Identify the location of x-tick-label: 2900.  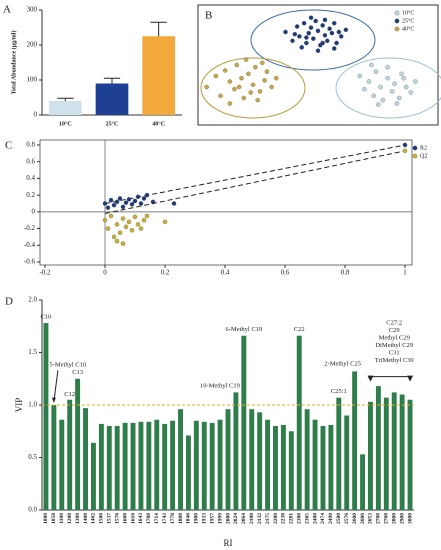
(402, 518).